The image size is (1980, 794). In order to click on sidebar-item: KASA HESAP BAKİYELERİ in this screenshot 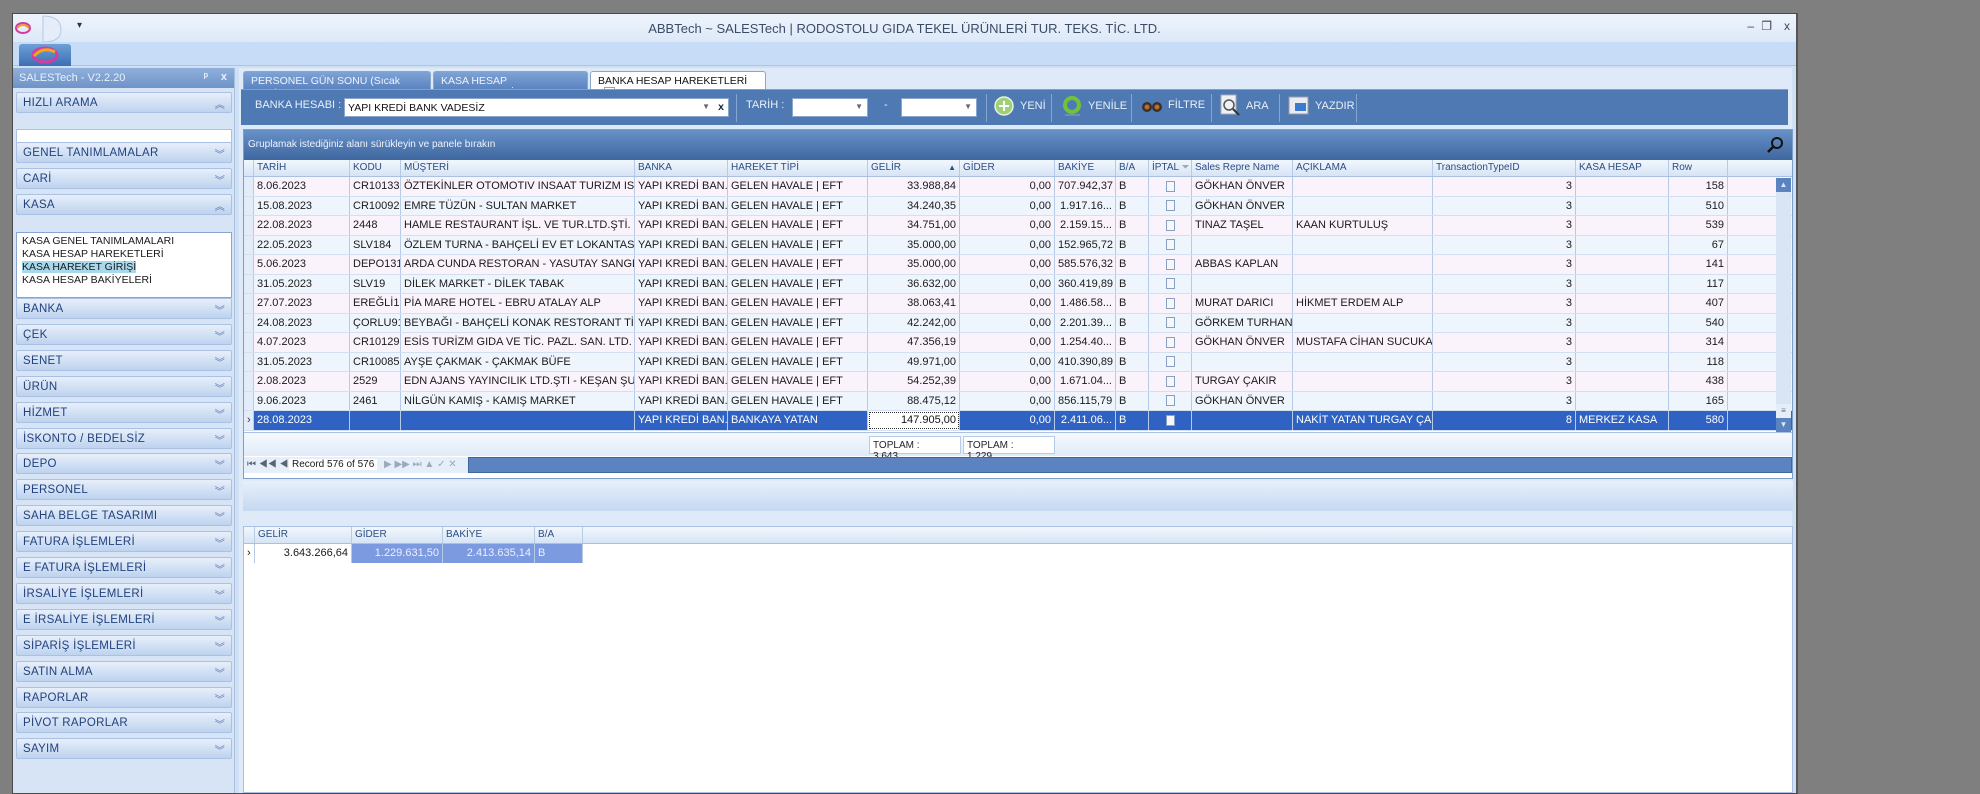, I will do `click(124, 280)`.